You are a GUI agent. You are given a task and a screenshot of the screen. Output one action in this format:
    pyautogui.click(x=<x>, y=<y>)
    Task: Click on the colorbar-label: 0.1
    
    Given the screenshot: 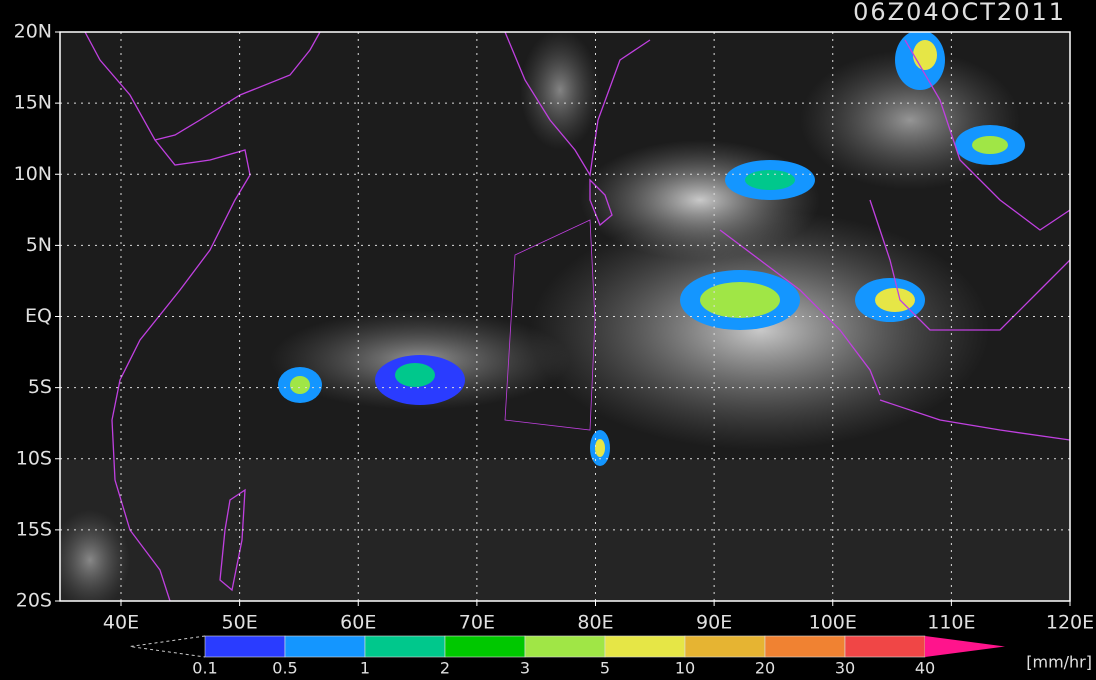 What is the action you would take?
    pyautogui.click(x=204, y=668)
    